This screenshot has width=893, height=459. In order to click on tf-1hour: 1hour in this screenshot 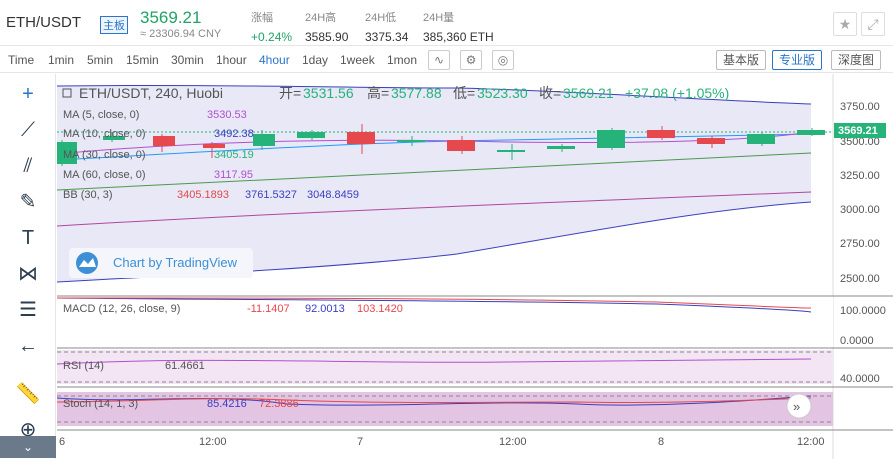, I will do `click(231, 60)`.